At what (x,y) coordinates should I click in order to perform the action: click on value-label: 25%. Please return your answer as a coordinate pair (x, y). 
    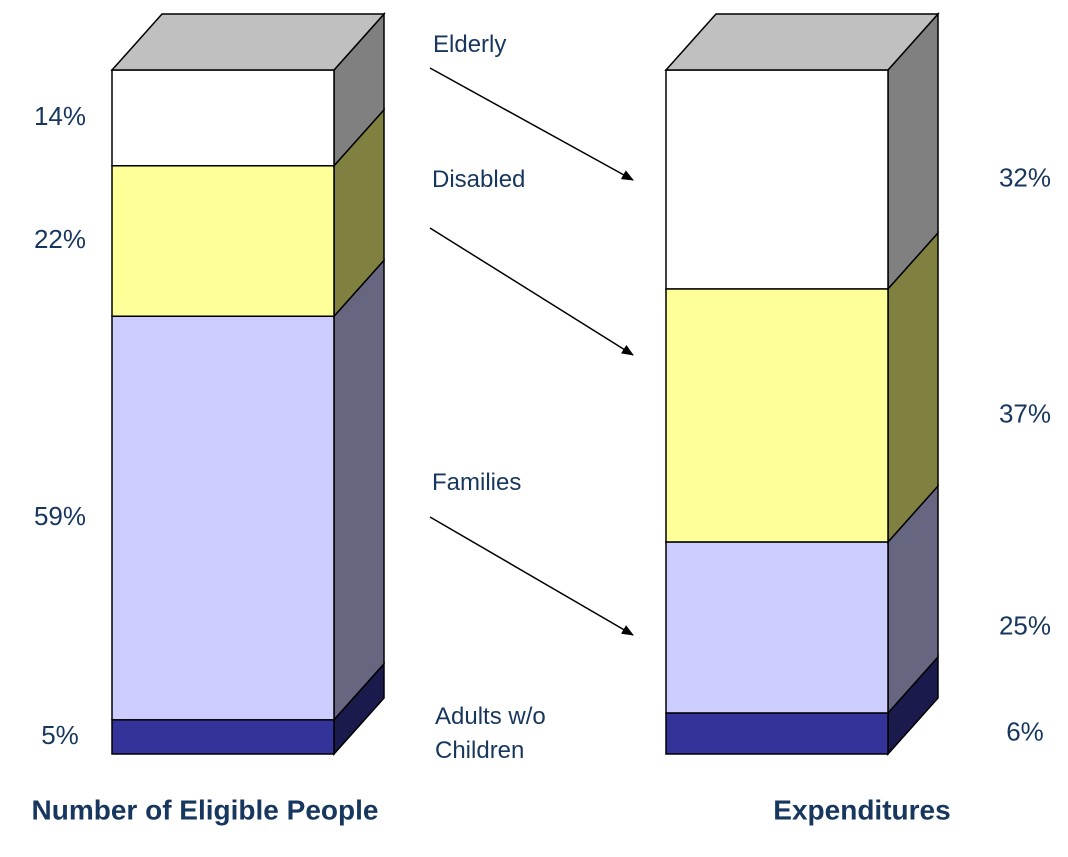
    Looking at the image, I should click on (1025, 625).